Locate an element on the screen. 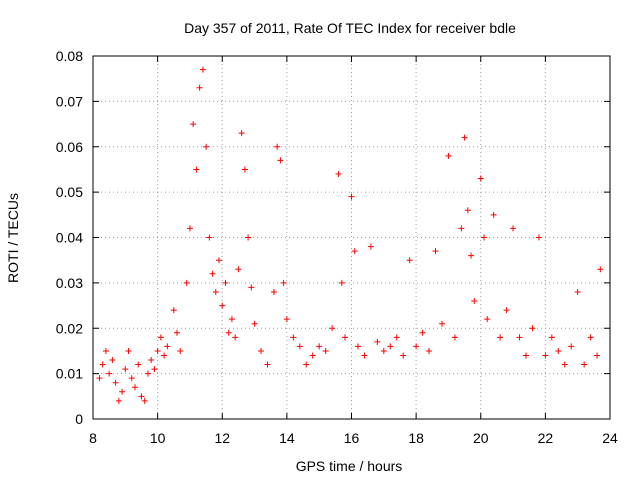 This screenshot has height=480, width=640. x-tick-label: 22 is located at coordinates (546, 438).